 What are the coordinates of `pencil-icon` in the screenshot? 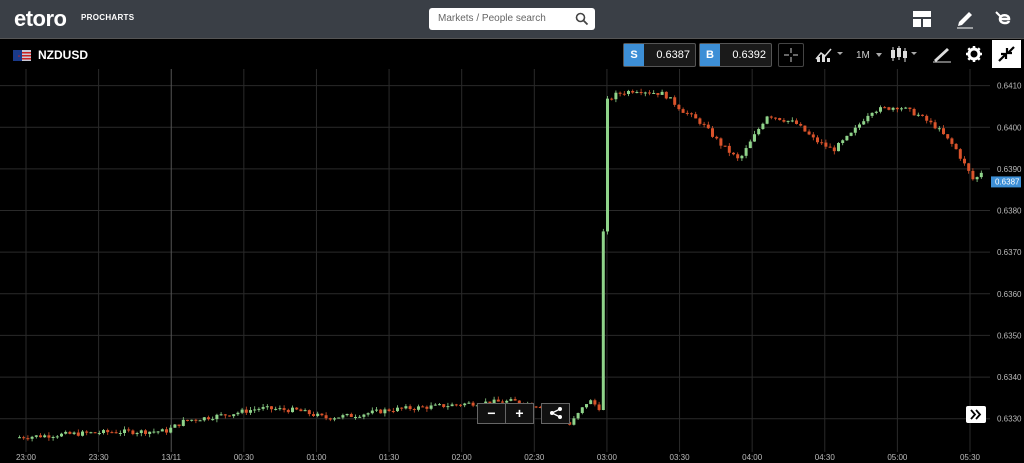 It's located at (965, 19).